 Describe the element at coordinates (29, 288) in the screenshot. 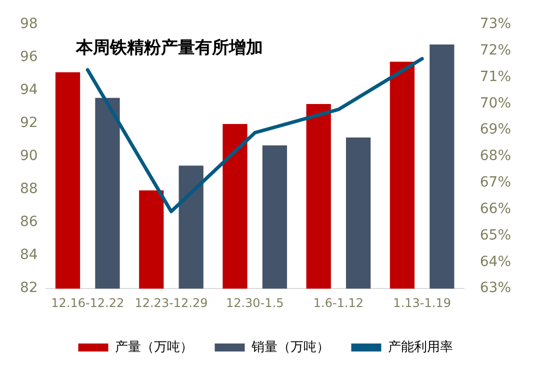

I see `y-tick-label: 82` at that location.